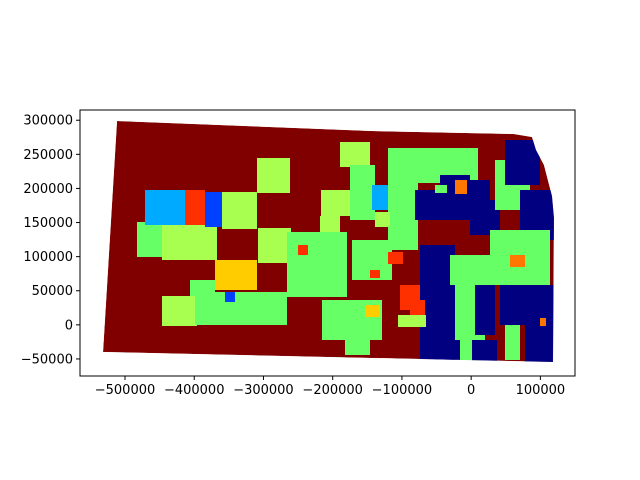  Describe the element at coordinates (48, 121) in the screenshot. I see `y-tick-label: 300000` at that location.